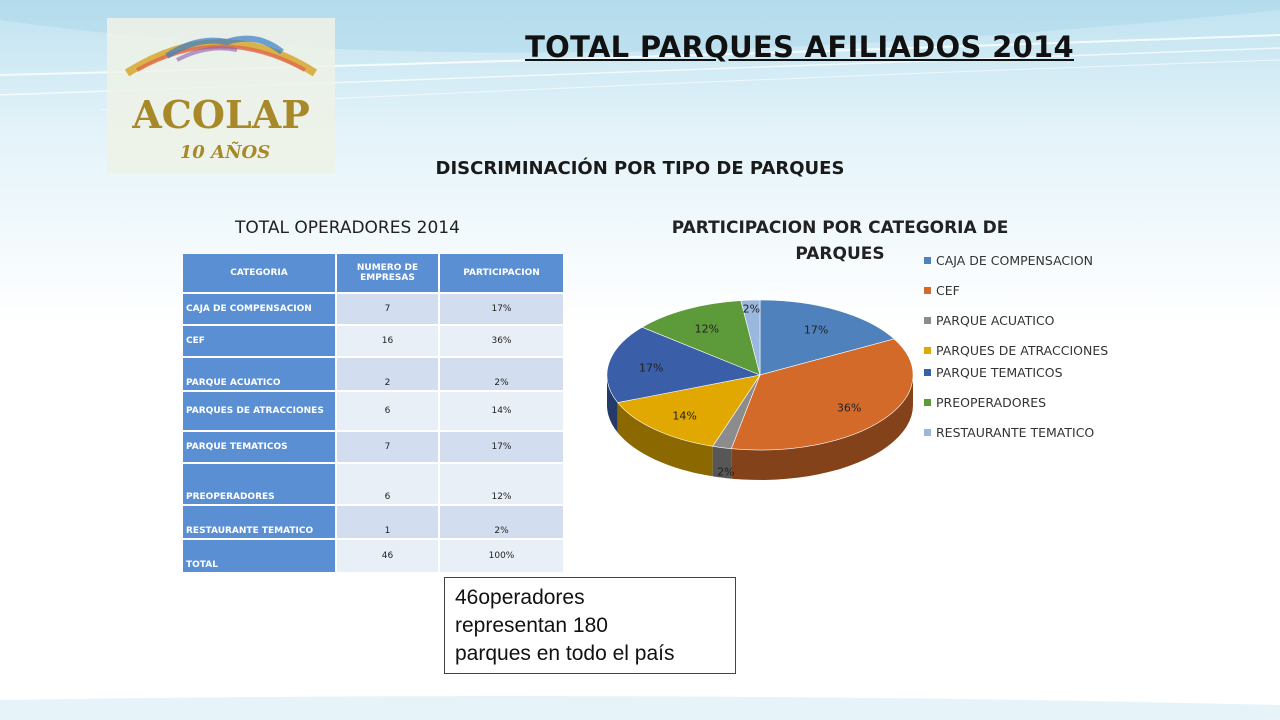 This screenshot has width=1280, height=720. I want to click on legend-label: CEF, so click(948, 290).